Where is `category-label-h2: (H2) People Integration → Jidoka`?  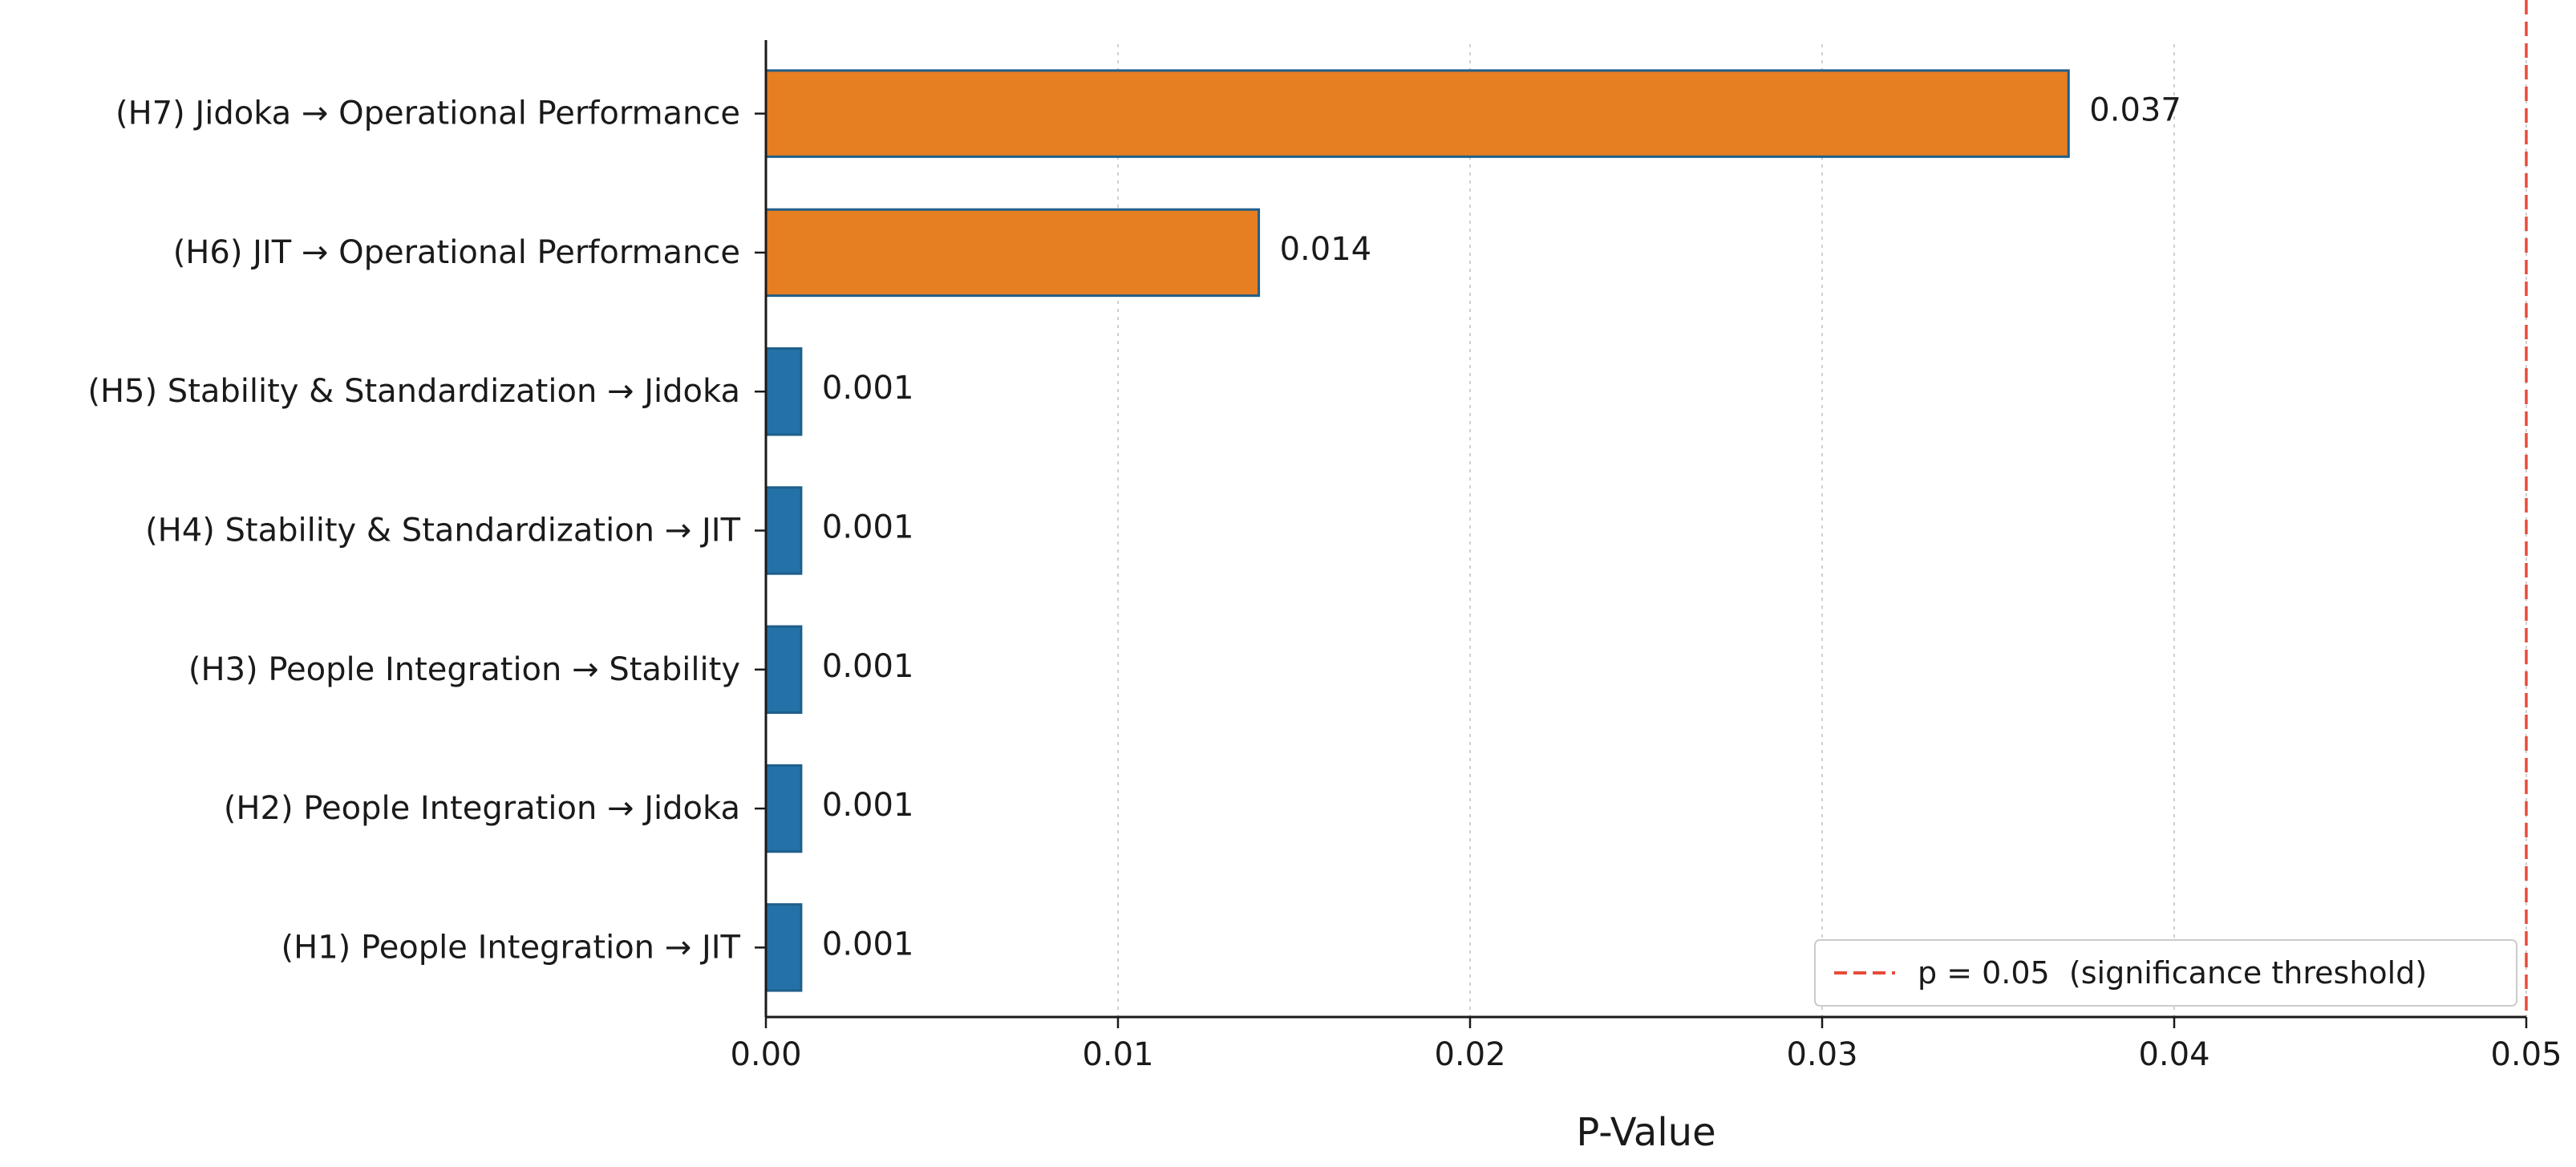
category-label-h2: (H2) People Integration → Jidoka is located at coordinates (482, 809).